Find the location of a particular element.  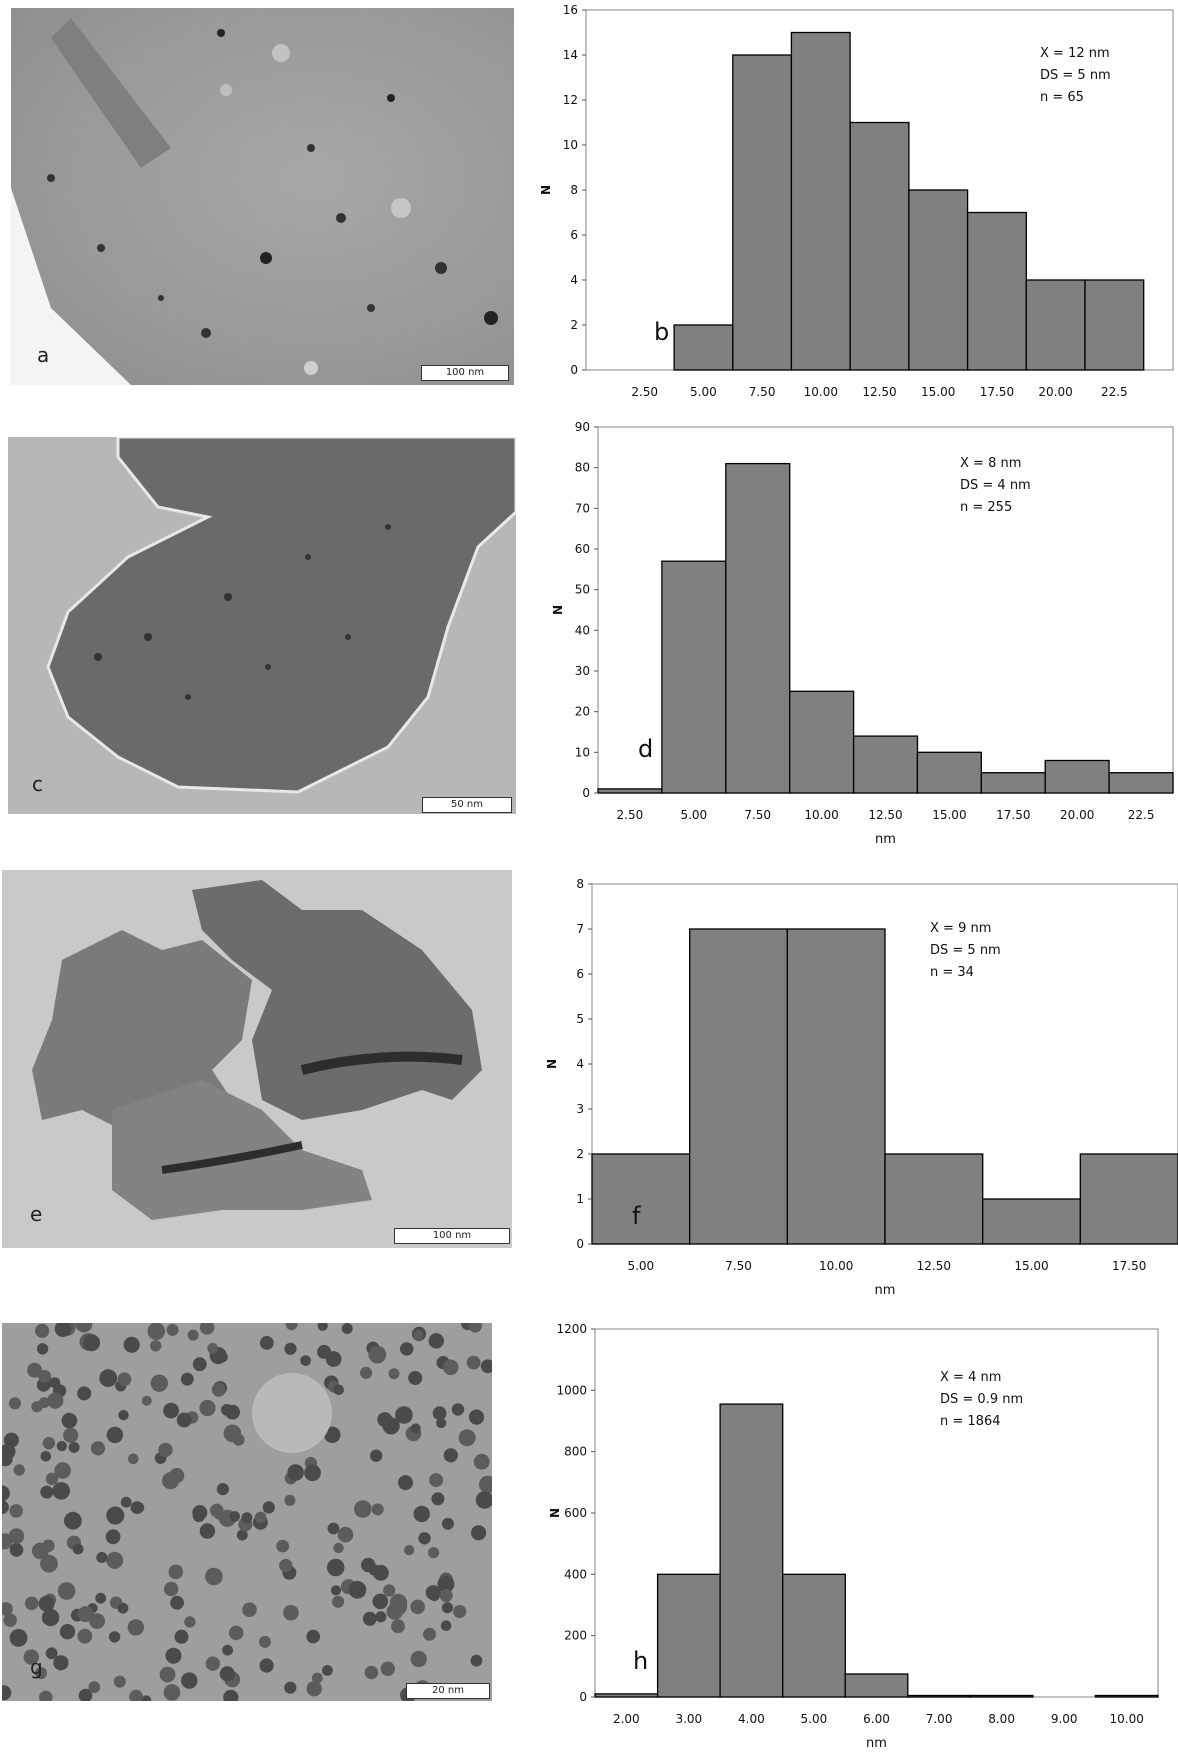

tem-image-g: g 20 nm is located at coordinates (247, 1512).